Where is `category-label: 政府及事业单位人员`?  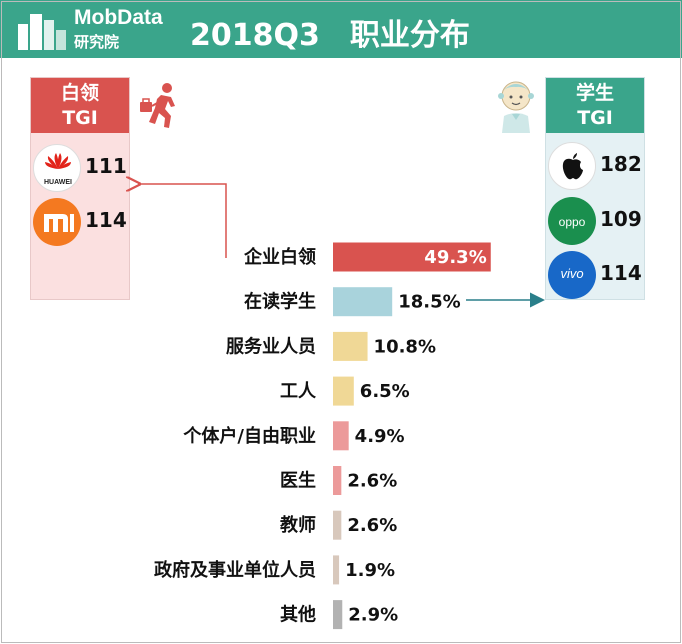
category-label: 政府及事业单位人员 is located at coordinates (235, 570).